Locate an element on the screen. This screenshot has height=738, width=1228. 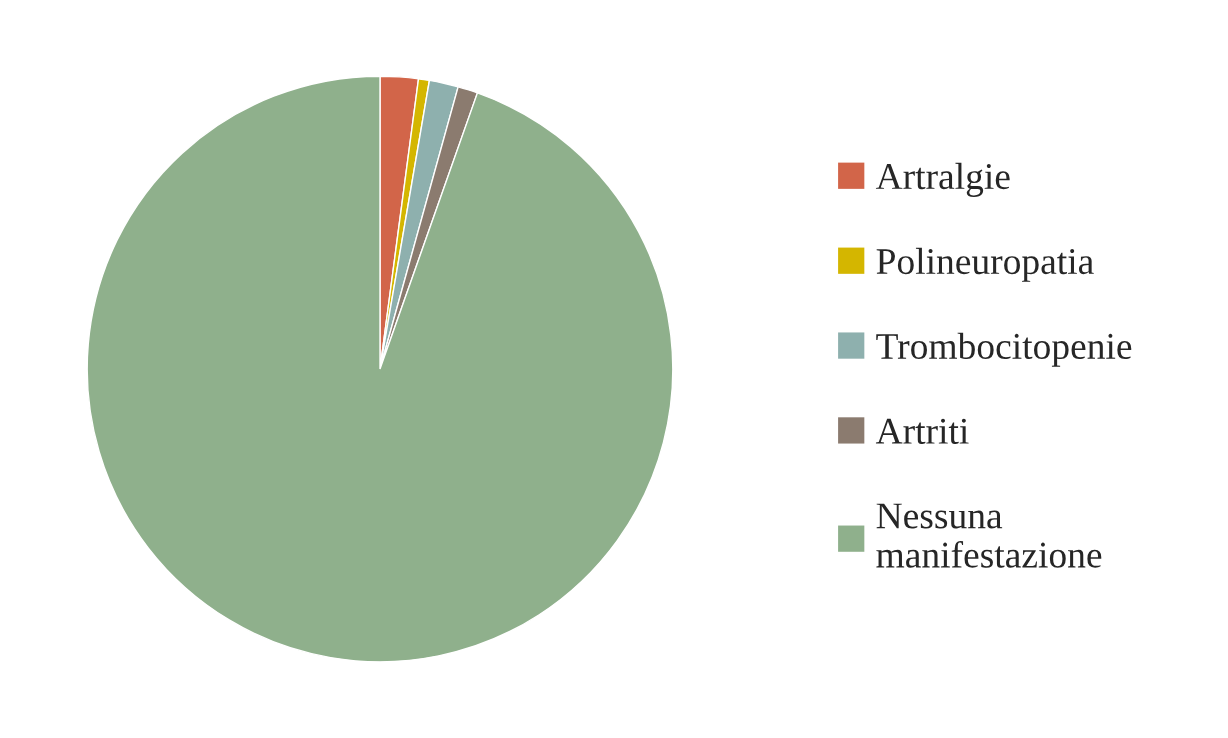
legend-label: Nessuna manifestazione is located at coordinates (989, 535).